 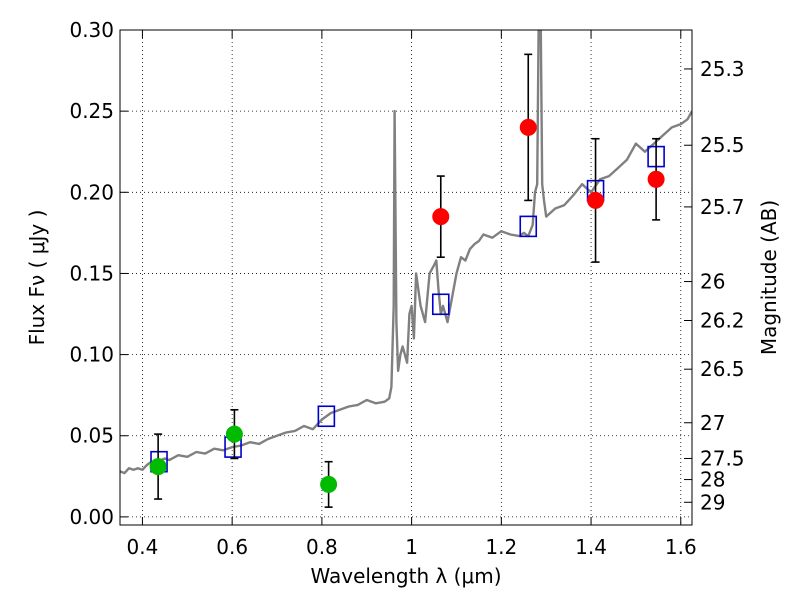 What do you see at coordinates (722, 321) in the screenshot?
I see `y2-tick-label: 26.2` at bounding box center [722, 321].